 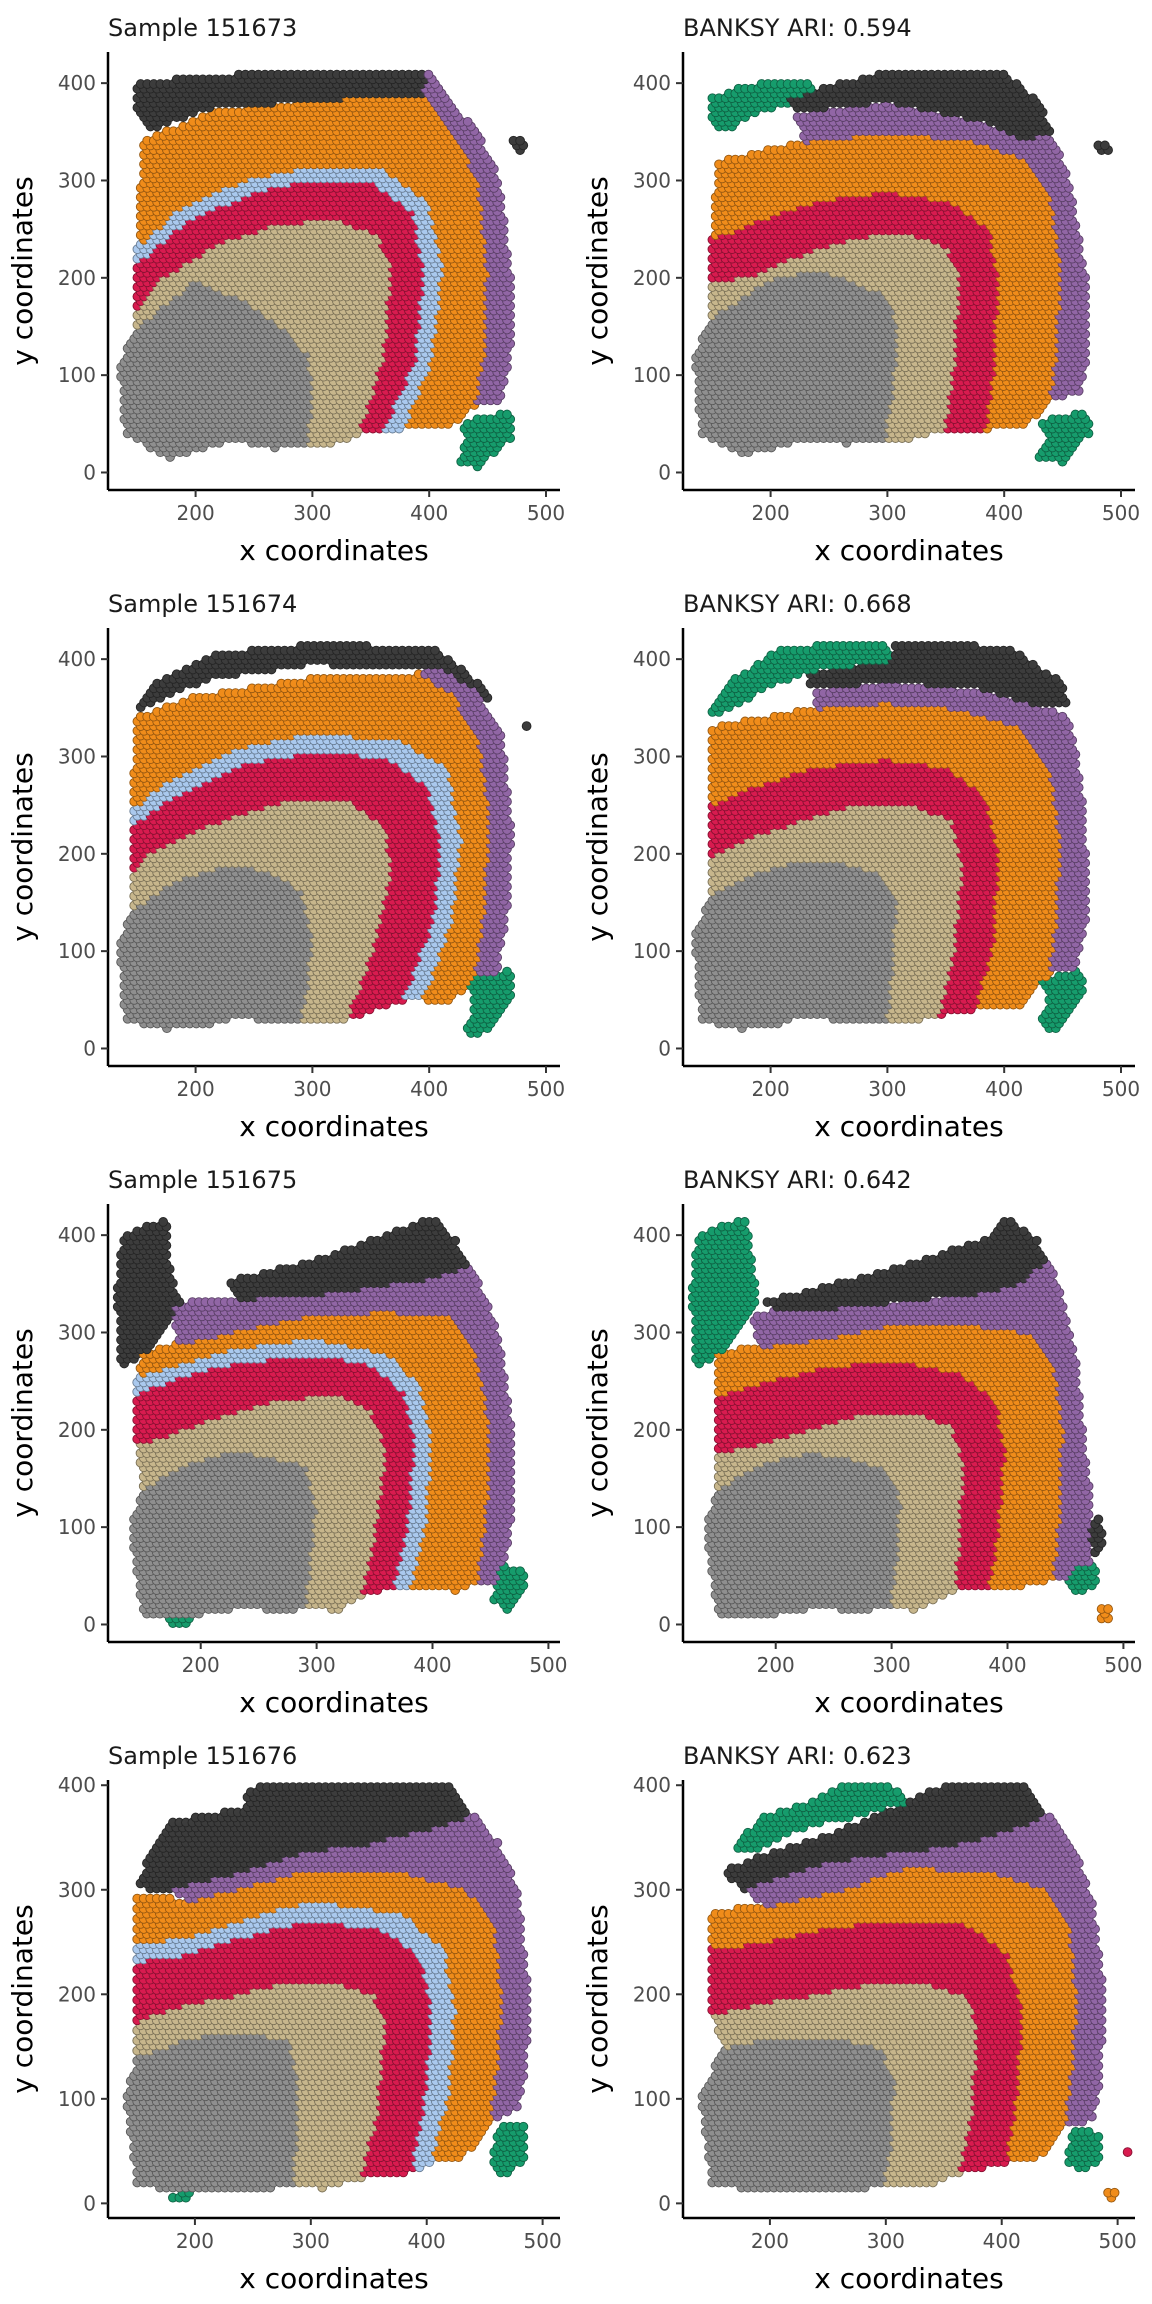 What do you see at coordinates (196, 513) in the screenshot?
I see `x-tick-label: 200` at bounding box center [196, 513].